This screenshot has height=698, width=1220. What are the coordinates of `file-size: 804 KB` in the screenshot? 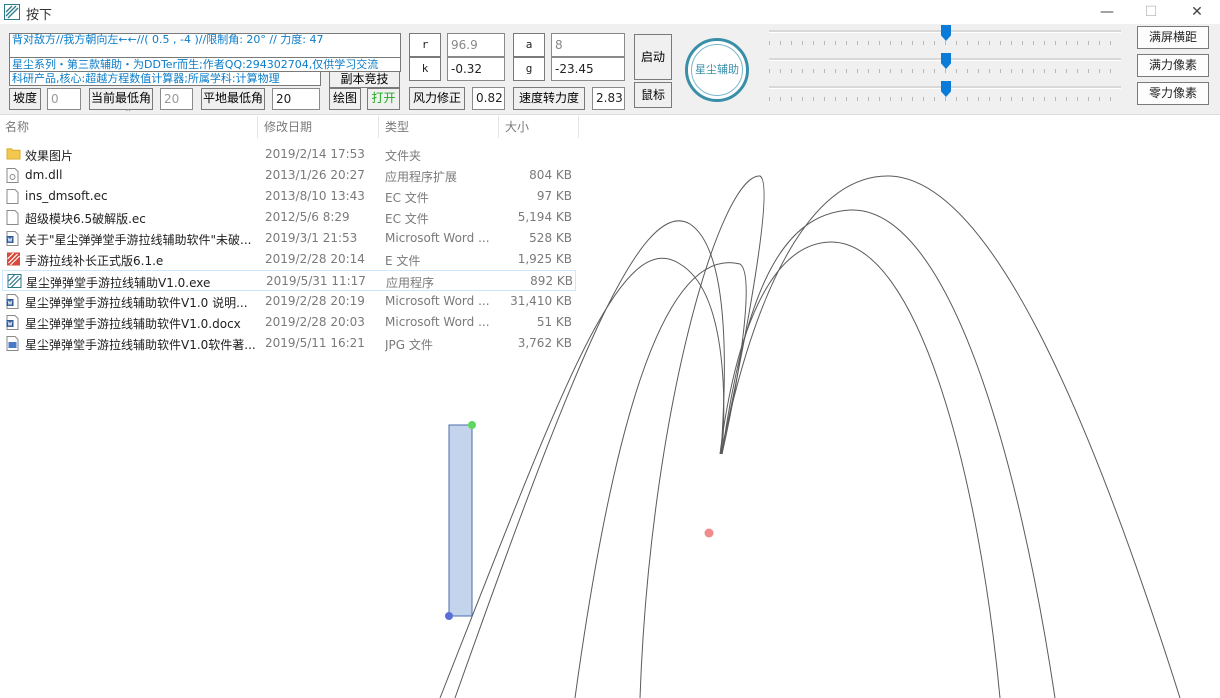 It's located at (550, 175).